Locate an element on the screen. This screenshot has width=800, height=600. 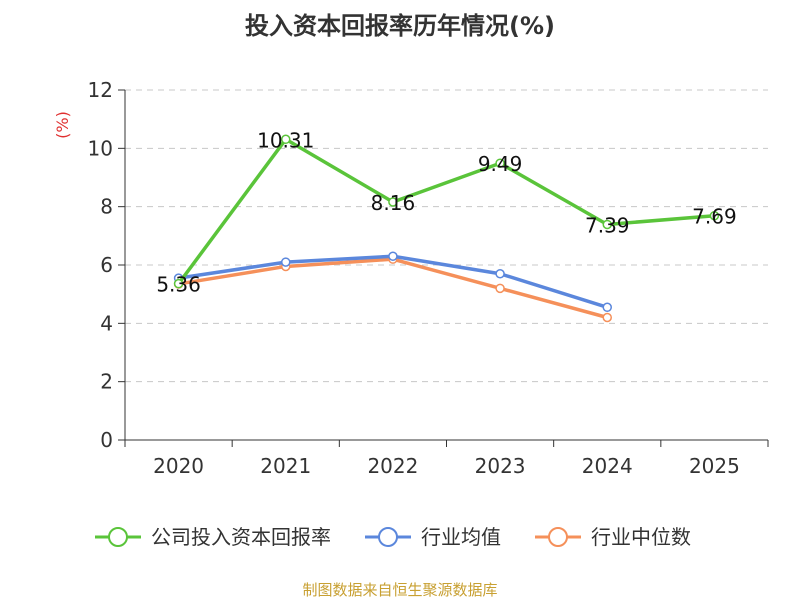
legend-item-0: 公司投入资本回报率 is located at coordinates (213, 537).